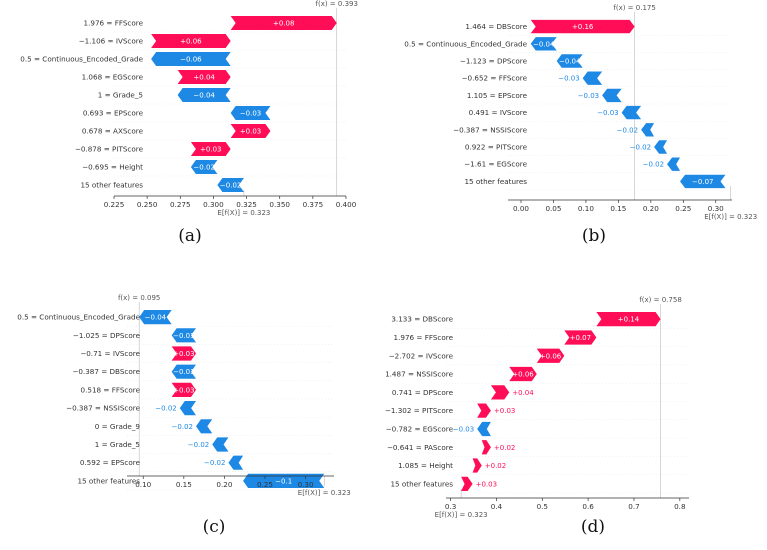 This screenshot has height=550, width=767. What do you see at coordinates (313, 204) in the screenshot?
I see `x-tick-label: 0.375` at bounding box center [313, 204].